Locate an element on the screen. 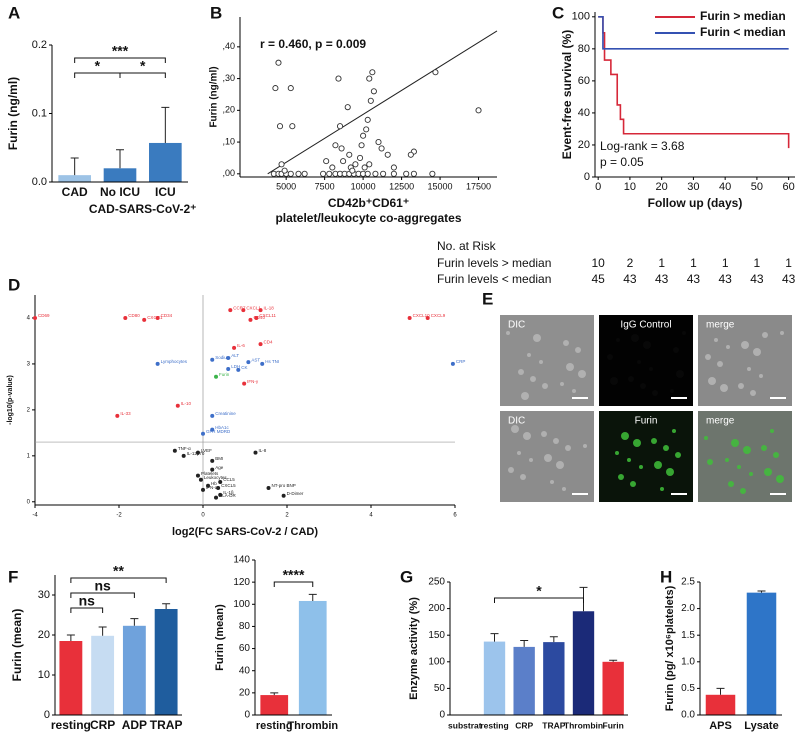 This screenshot has width=800, height=745. risk-value: 10 is located at coordinates (598, 263).